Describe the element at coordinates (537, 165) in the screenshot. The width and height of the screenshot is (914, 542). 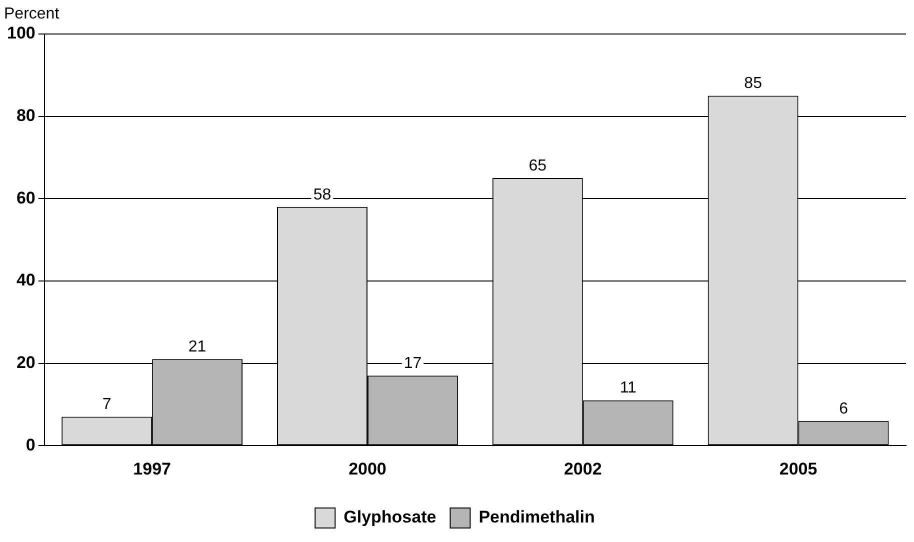
I see `data-label: 65` at that location.